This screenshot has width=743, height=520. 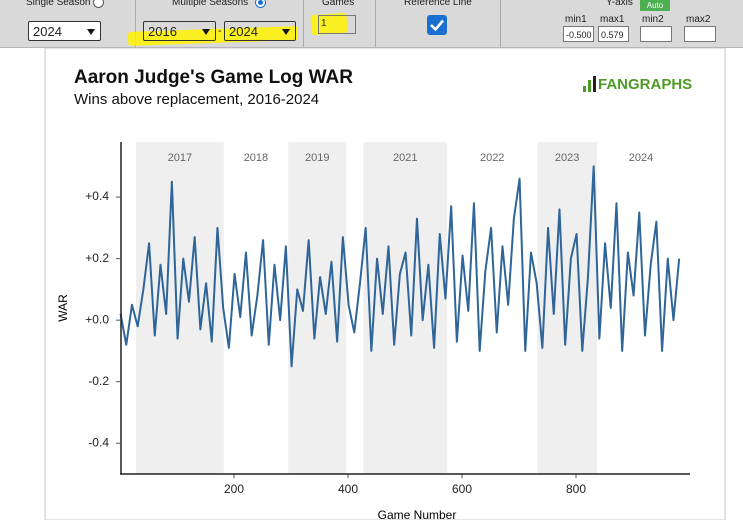 I want to click on x-tick-label: 800, so click(x=576, y=489).